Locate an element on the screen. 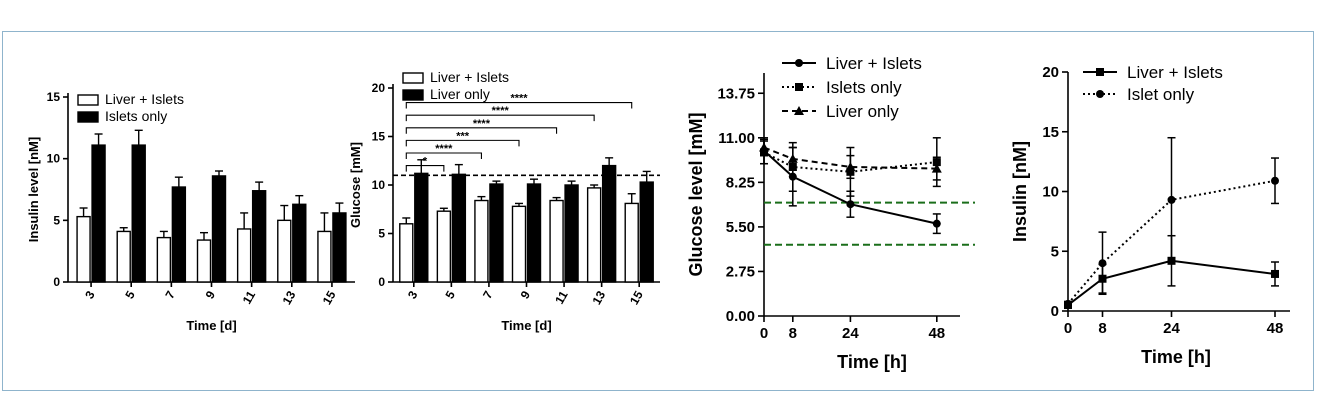 This screenshot has width=1318, height=406. y-axis-title: Insulin [nM] is located at coordinates (1020, 191).